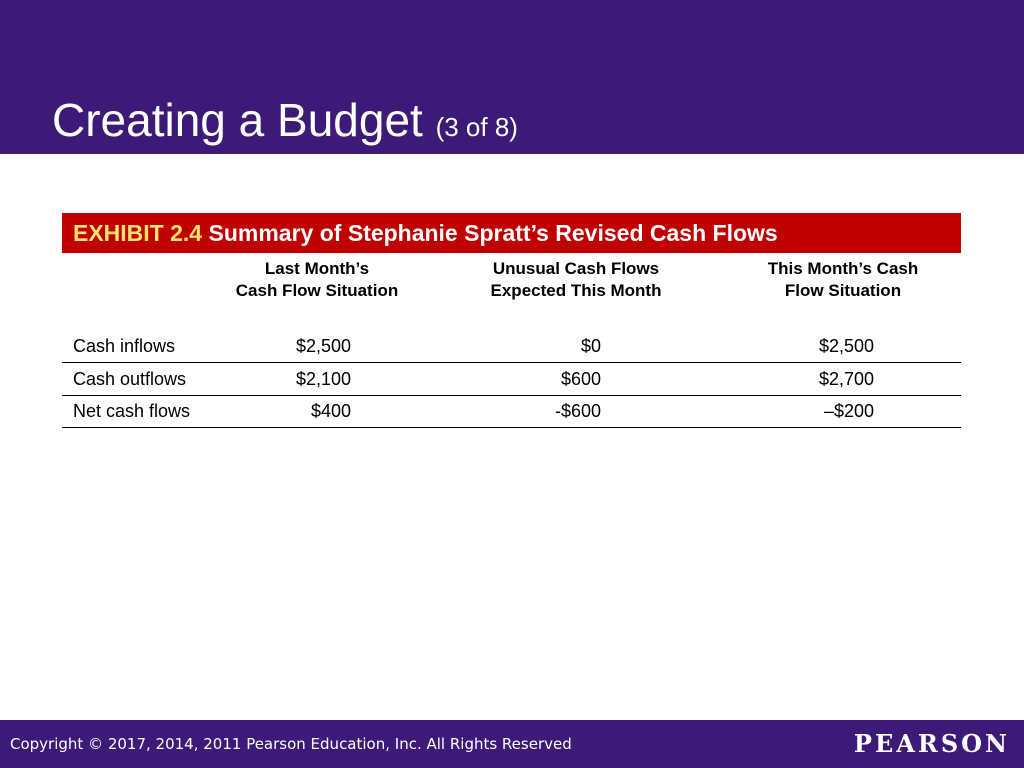  What do you see at coordinates (576, 280) in the screenshot?
I see `column-header-unusual: Unusual Cash Flows Expected This Month` at bounding box center [576, 280].